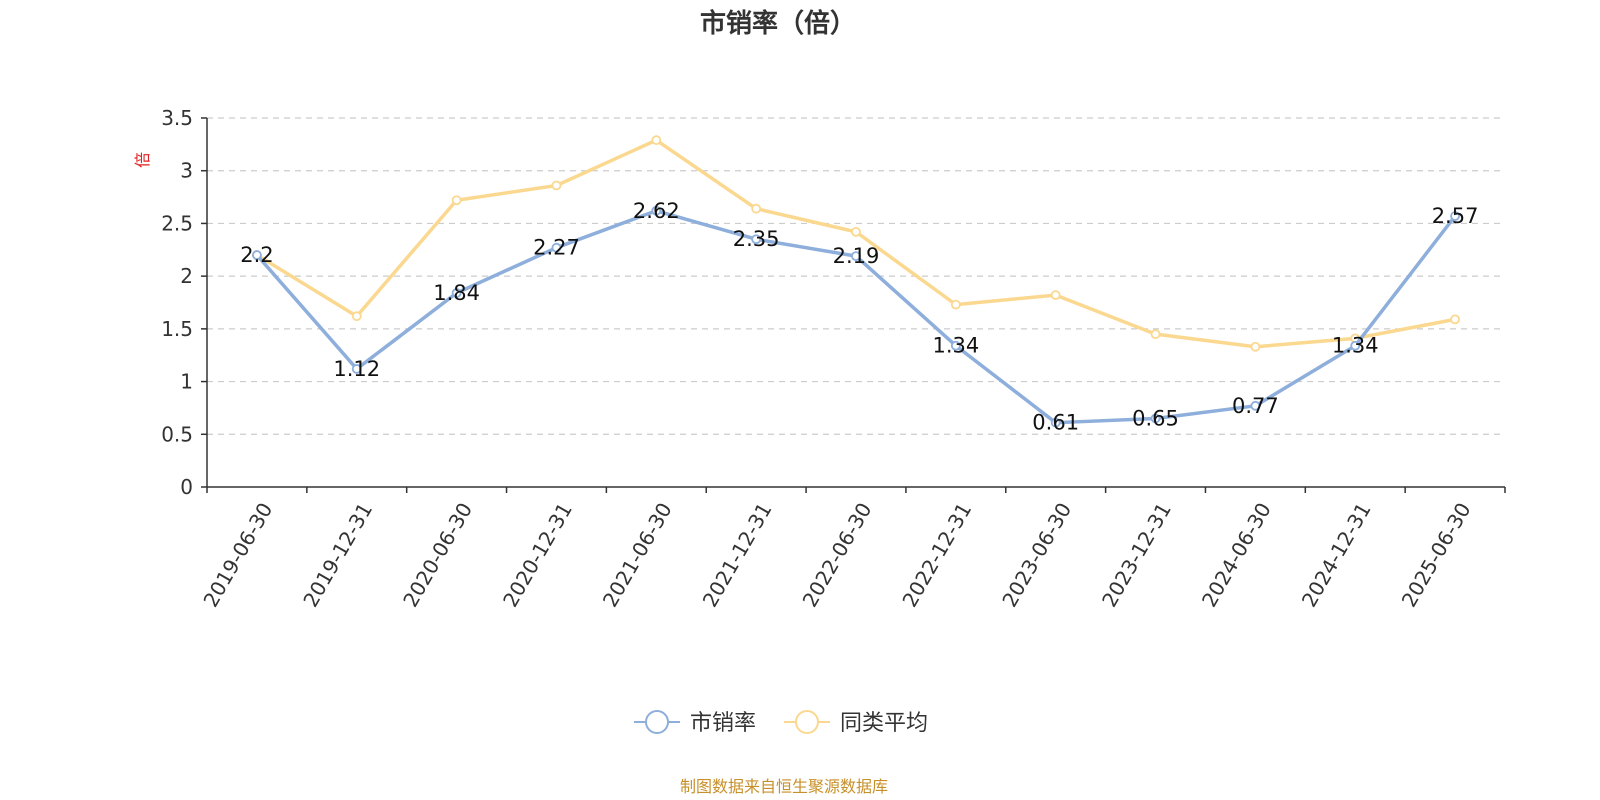  I want to click on y-axis-unit-label: 倍, so click(142, 160).